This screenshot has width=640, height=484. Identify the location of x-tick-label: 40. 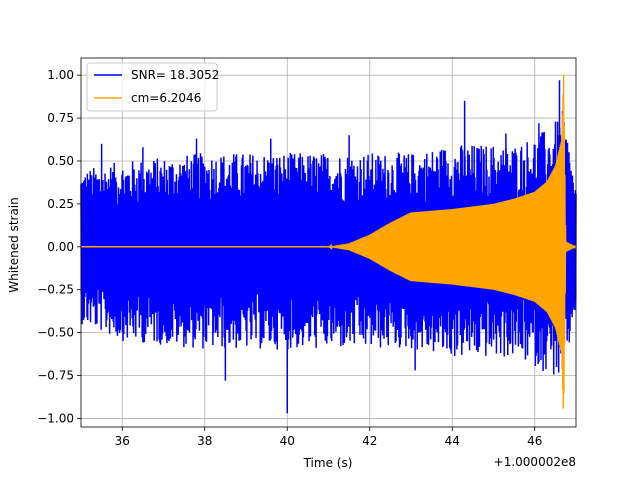
(287, 441).